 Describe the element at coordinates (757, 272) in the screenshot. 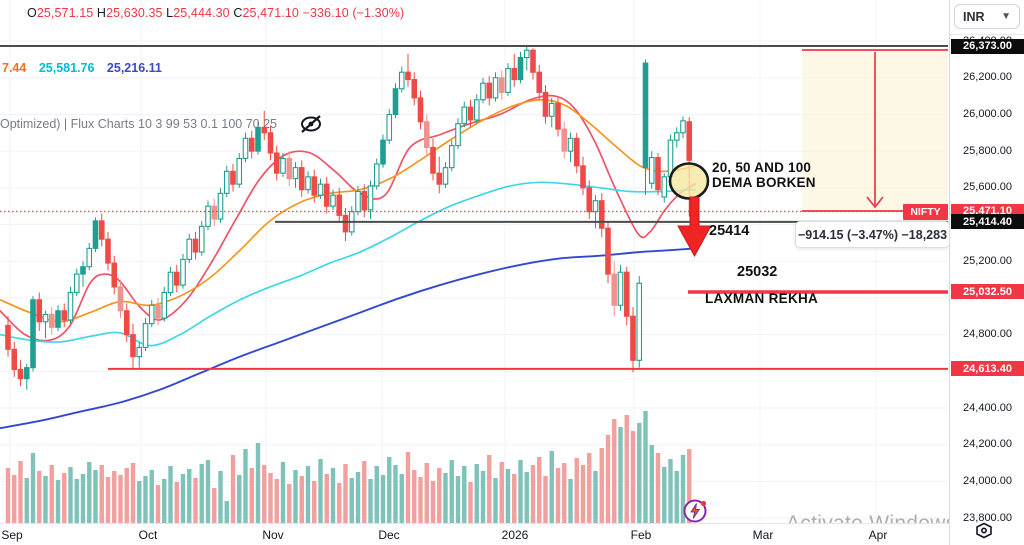

I see `support-25032-label: 25032` at that location.